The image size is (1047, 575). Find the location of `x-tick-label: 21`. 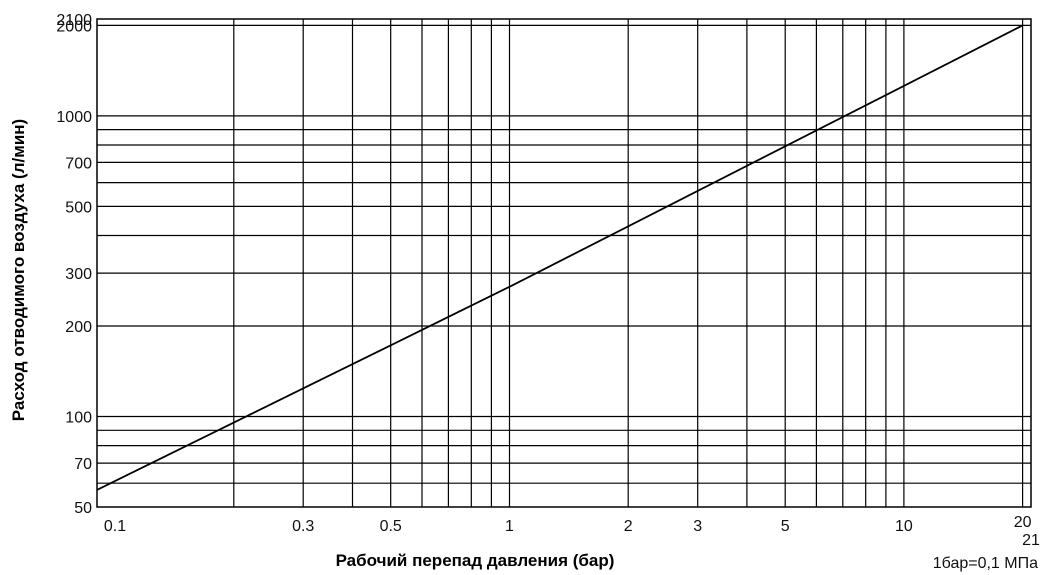

x-tick-label: 21 is located at coordinates (1031, 540).